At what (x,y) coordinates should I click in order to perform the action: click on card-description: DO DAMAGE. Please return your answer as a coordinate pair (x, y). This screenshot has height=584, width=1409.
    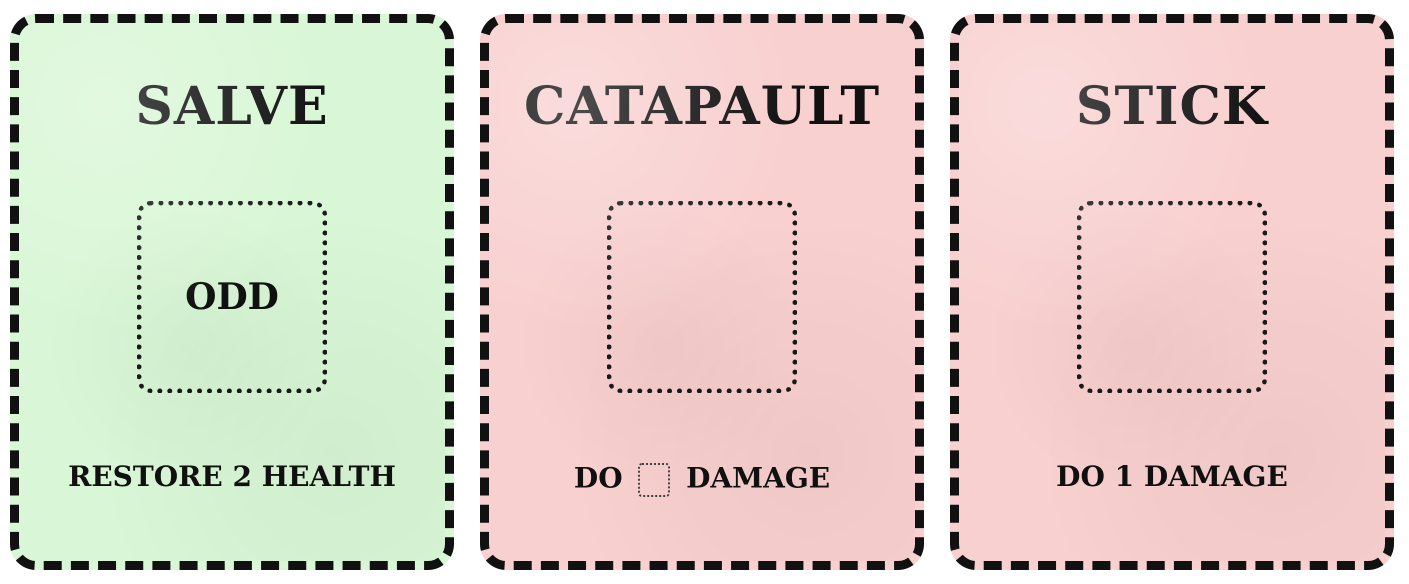
    Looking at the image, I should click on (702, 480).